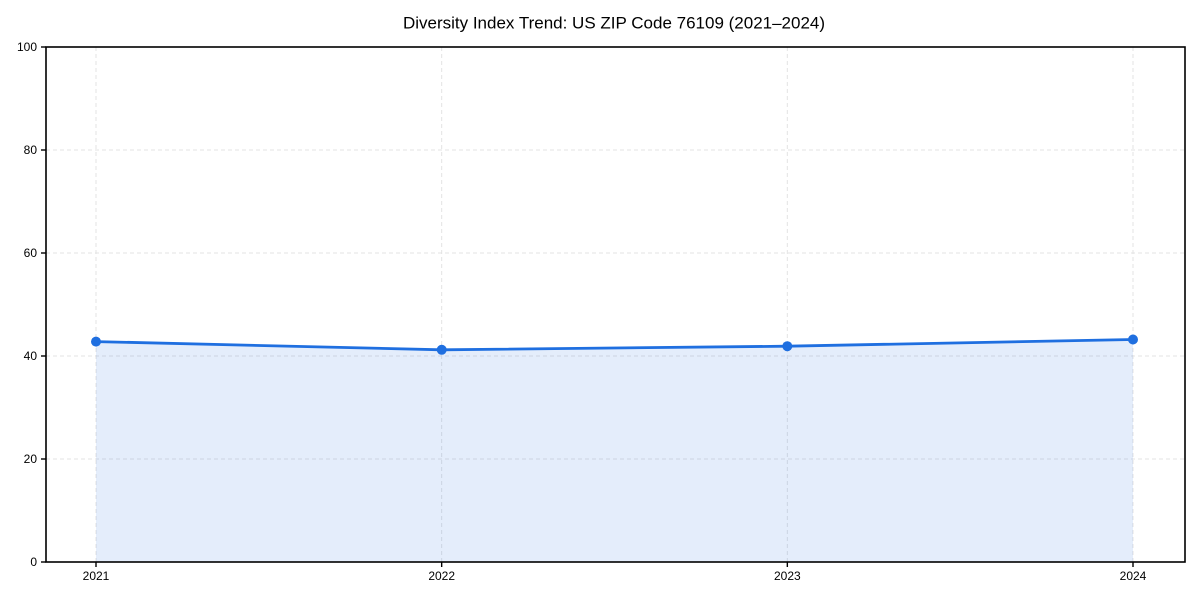 The image size is (1200, 600). Describe the element at coordinates (31, 150) in the screenshot. I see `y-tick-label: 80` at that location.